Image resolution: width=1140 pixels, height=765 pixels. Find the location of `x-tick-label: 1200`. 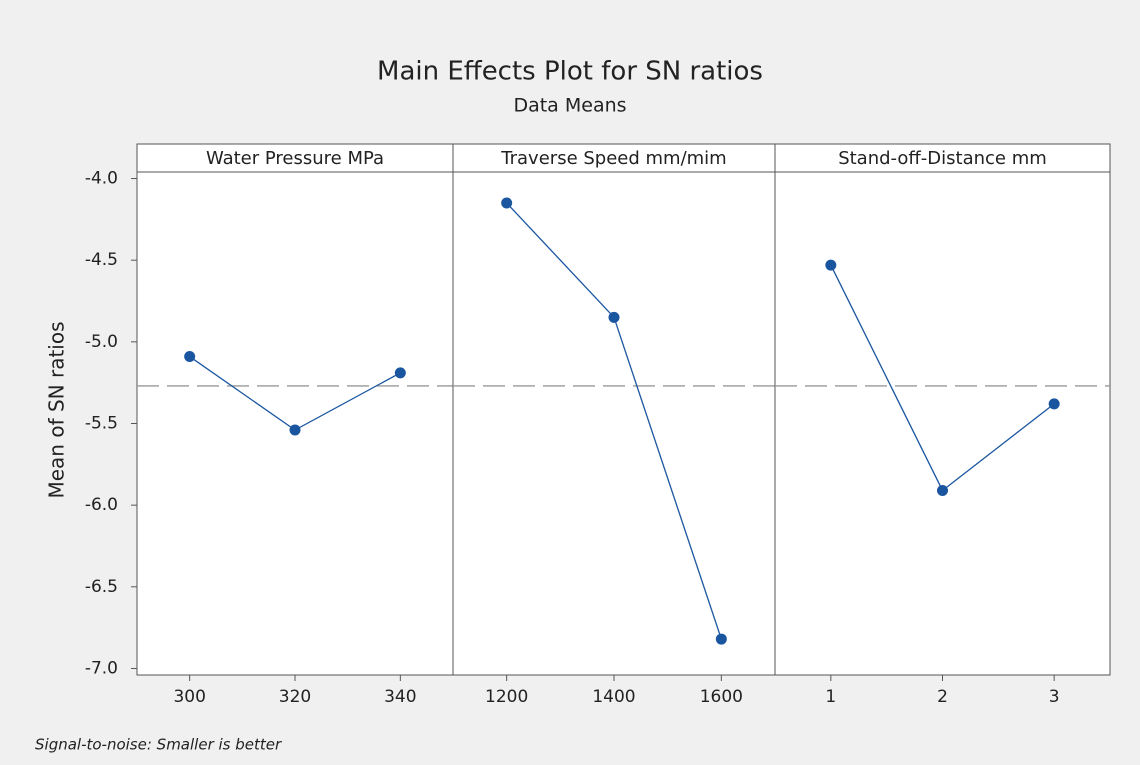

x-tick-label: 1200 is located at coordinates (506, 697).